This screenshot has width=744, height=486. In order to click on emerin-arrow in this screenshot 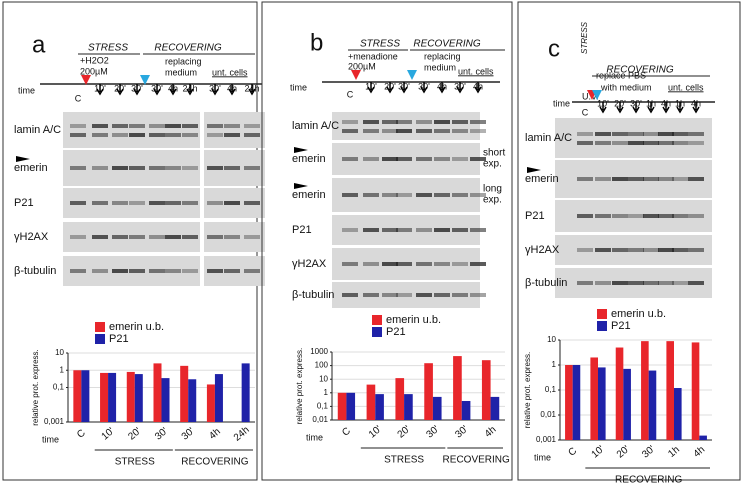, I will do `click(23, 159)`.